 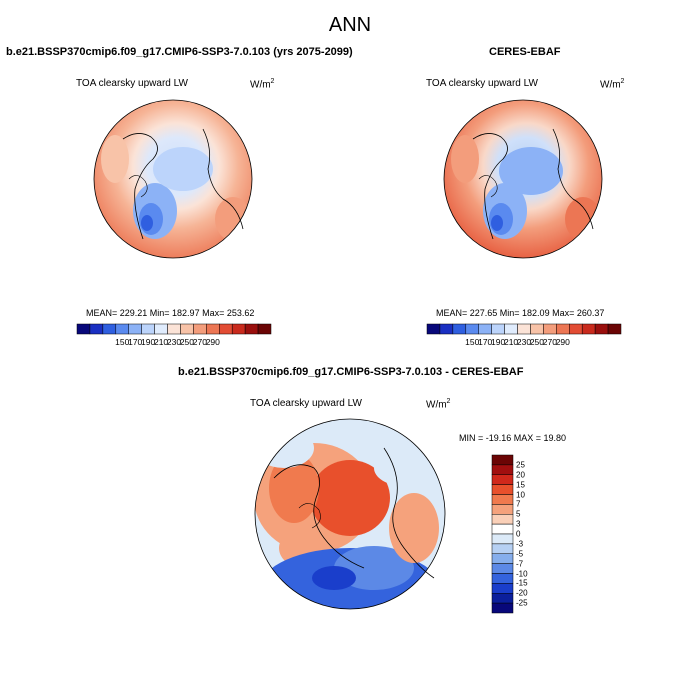 I want to click on colorbar-3-tick-label: -10, so click(x=522, y=573).